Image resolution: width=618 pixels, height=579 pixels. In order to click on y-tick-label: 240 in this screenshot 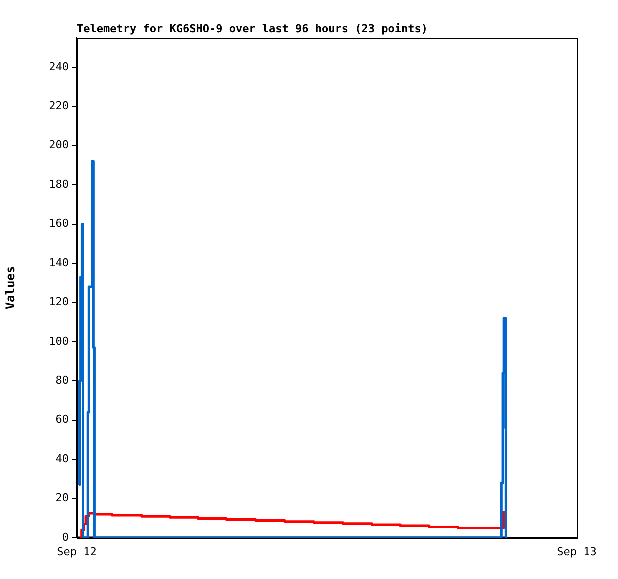, I will do `click(59, 67)`.